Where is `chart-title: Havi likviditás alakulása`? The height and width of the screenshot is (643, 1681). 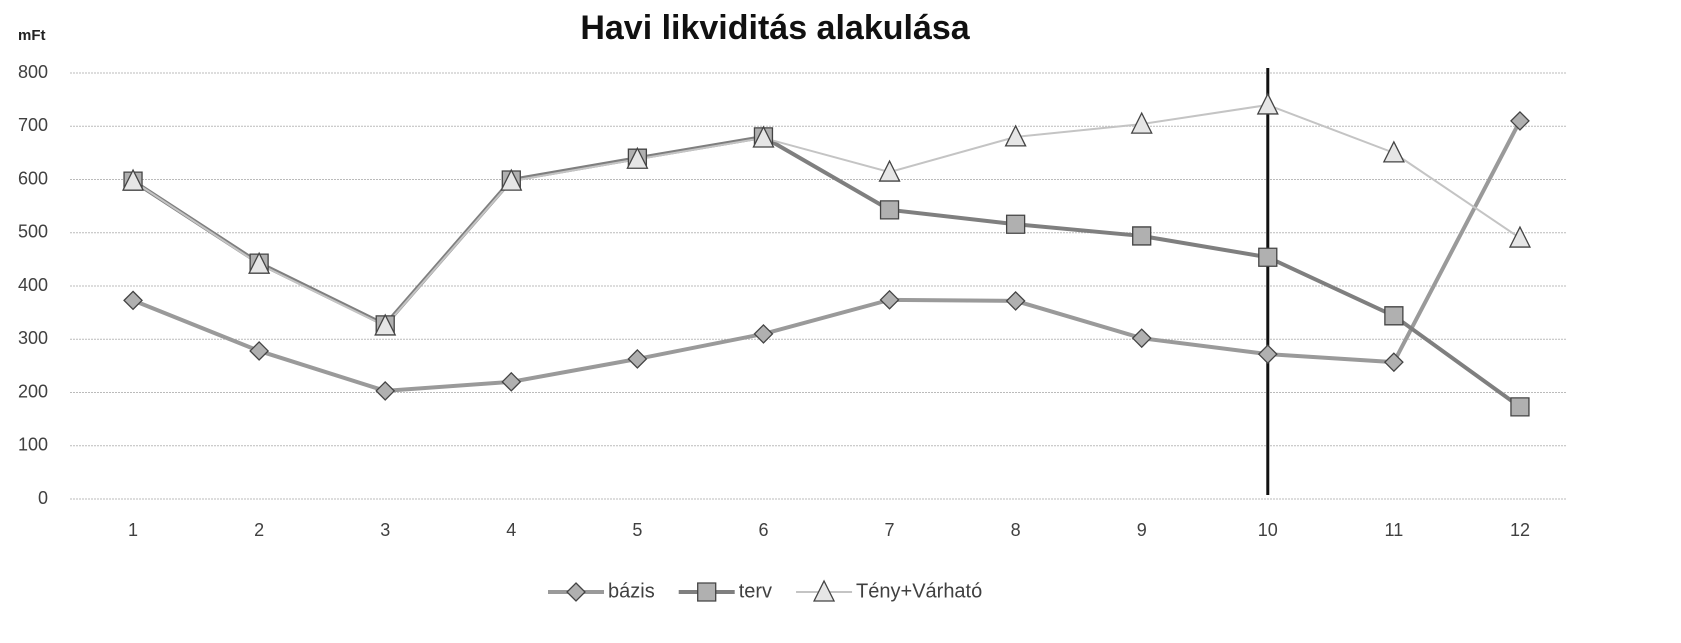
chart-title: Havi likviditás alakulása is located at coordinates (775, 28).